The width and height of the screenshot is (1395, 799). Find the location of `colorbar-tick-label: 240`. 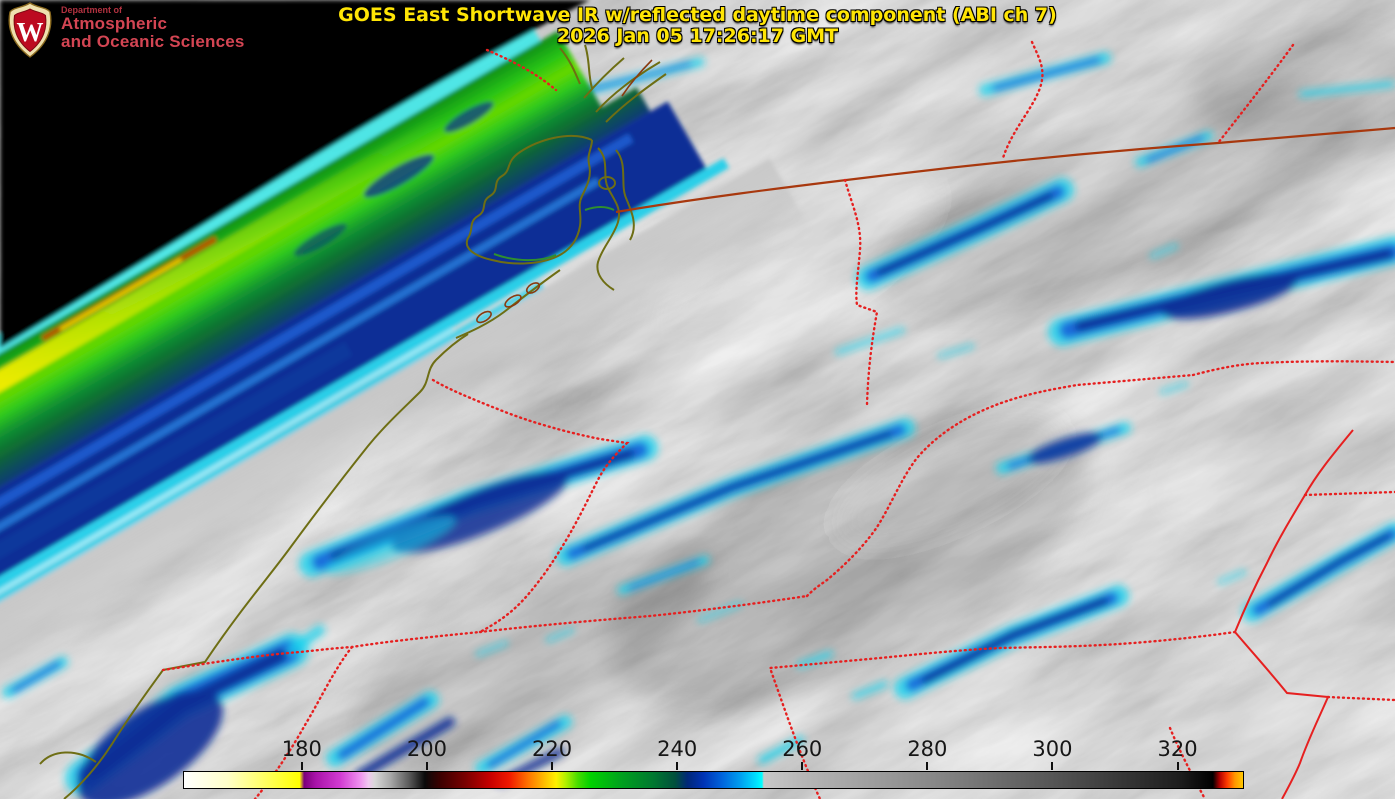

colorbar-tick-label: 240 is located at coordinates (677, 749).